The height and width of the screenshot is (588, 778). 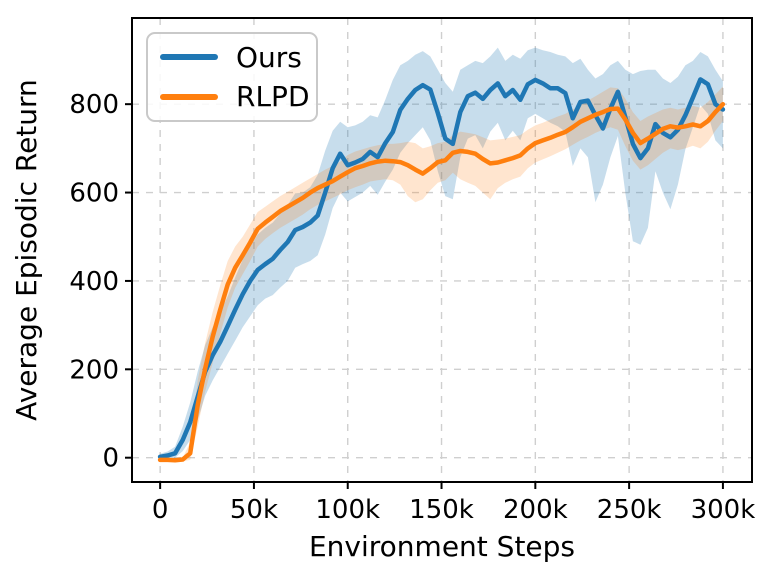 I want to click on x-tick-label: 100k, so click(x=347, y=510).